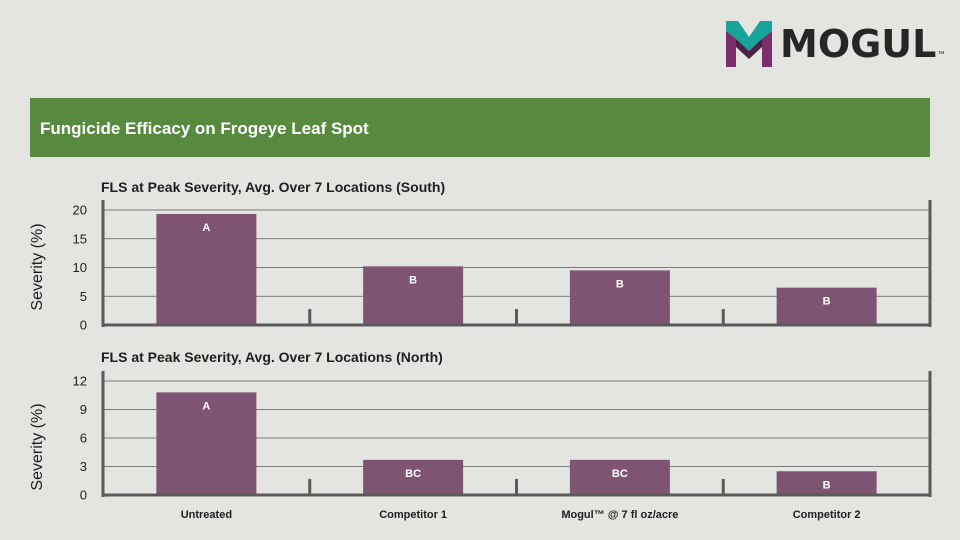 This screenshot has width=960, height=540. Describe the element at coordinates (941, 54) in the screenshot. I see `logo-trademark: ™` at that location.